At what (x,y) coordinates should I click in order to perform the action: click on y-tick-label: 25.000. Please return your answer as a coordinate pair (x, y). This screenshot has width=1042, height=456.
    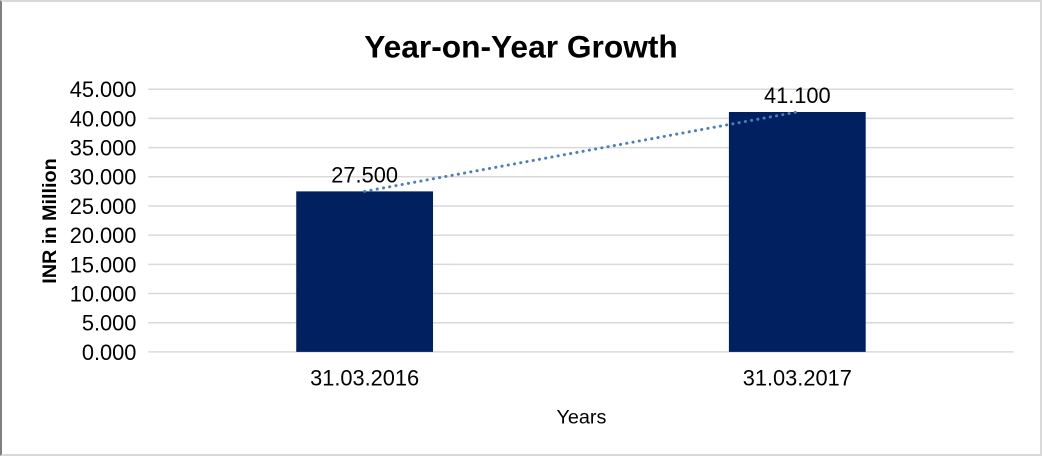
    Looking at the image, I should click on (103, 206).